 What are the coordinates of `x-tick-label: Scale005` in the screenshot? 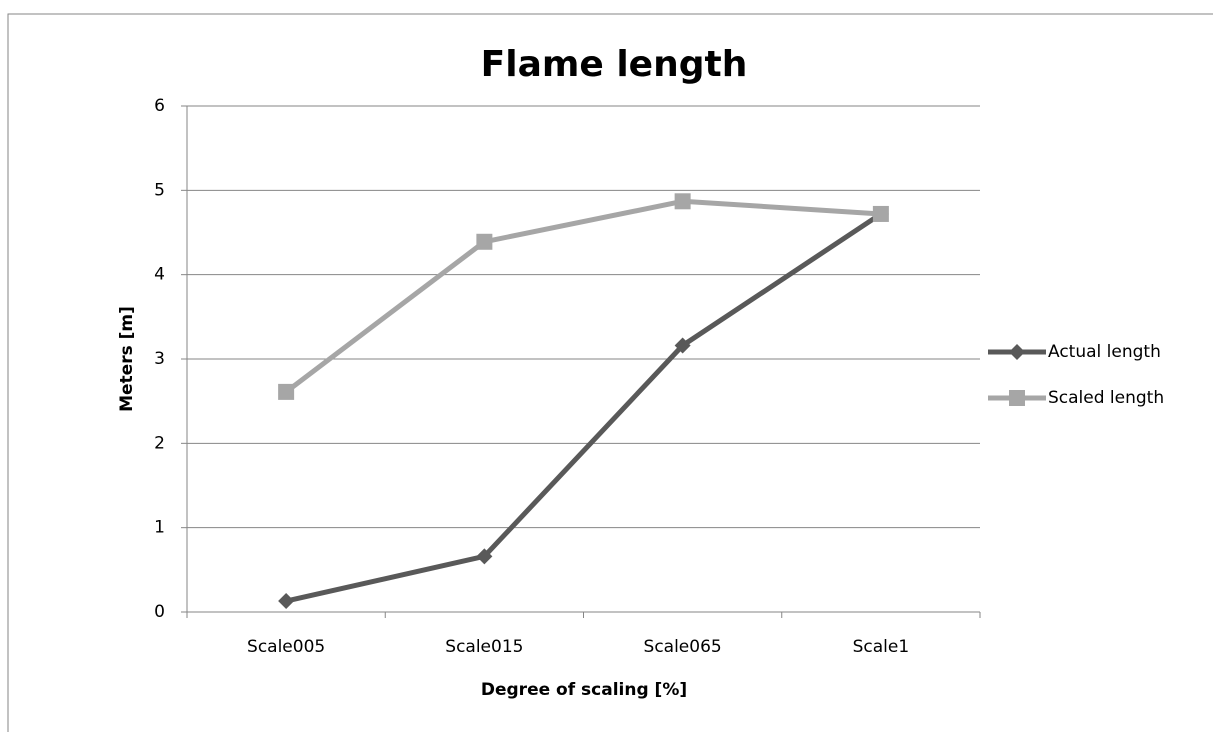 It's located at (286, 647).